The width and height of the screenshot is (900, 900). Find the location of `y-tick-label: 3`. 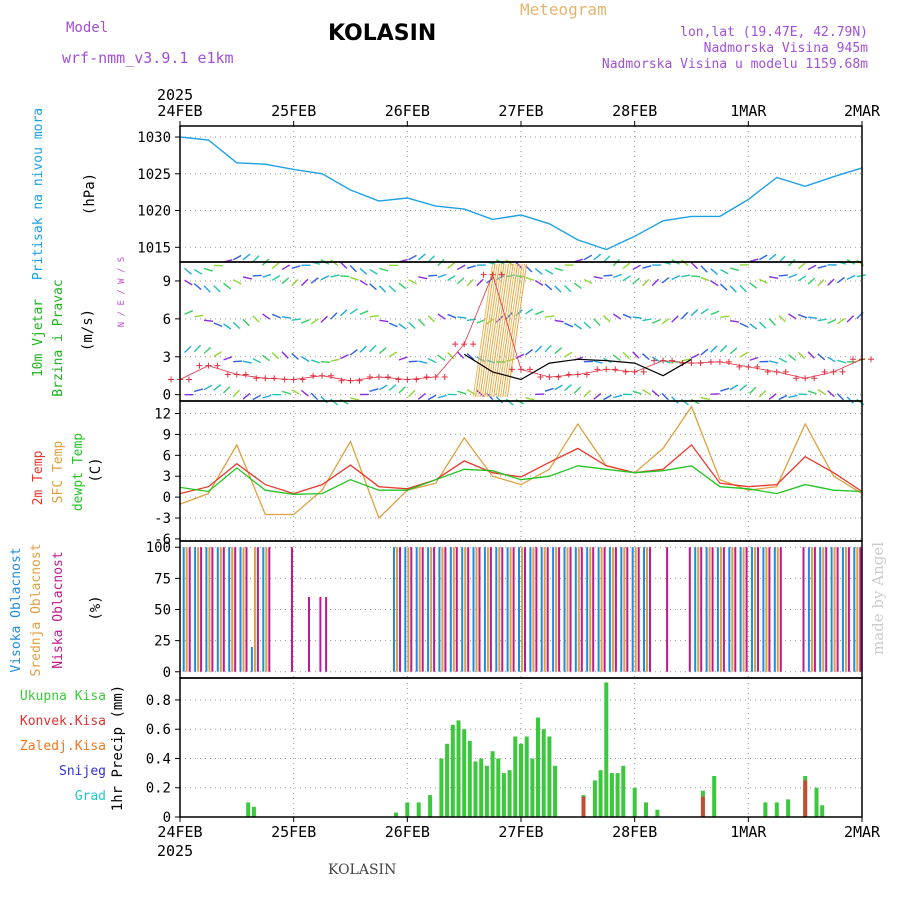

y-tick-label: 3 is located at coordinates (167, 477).